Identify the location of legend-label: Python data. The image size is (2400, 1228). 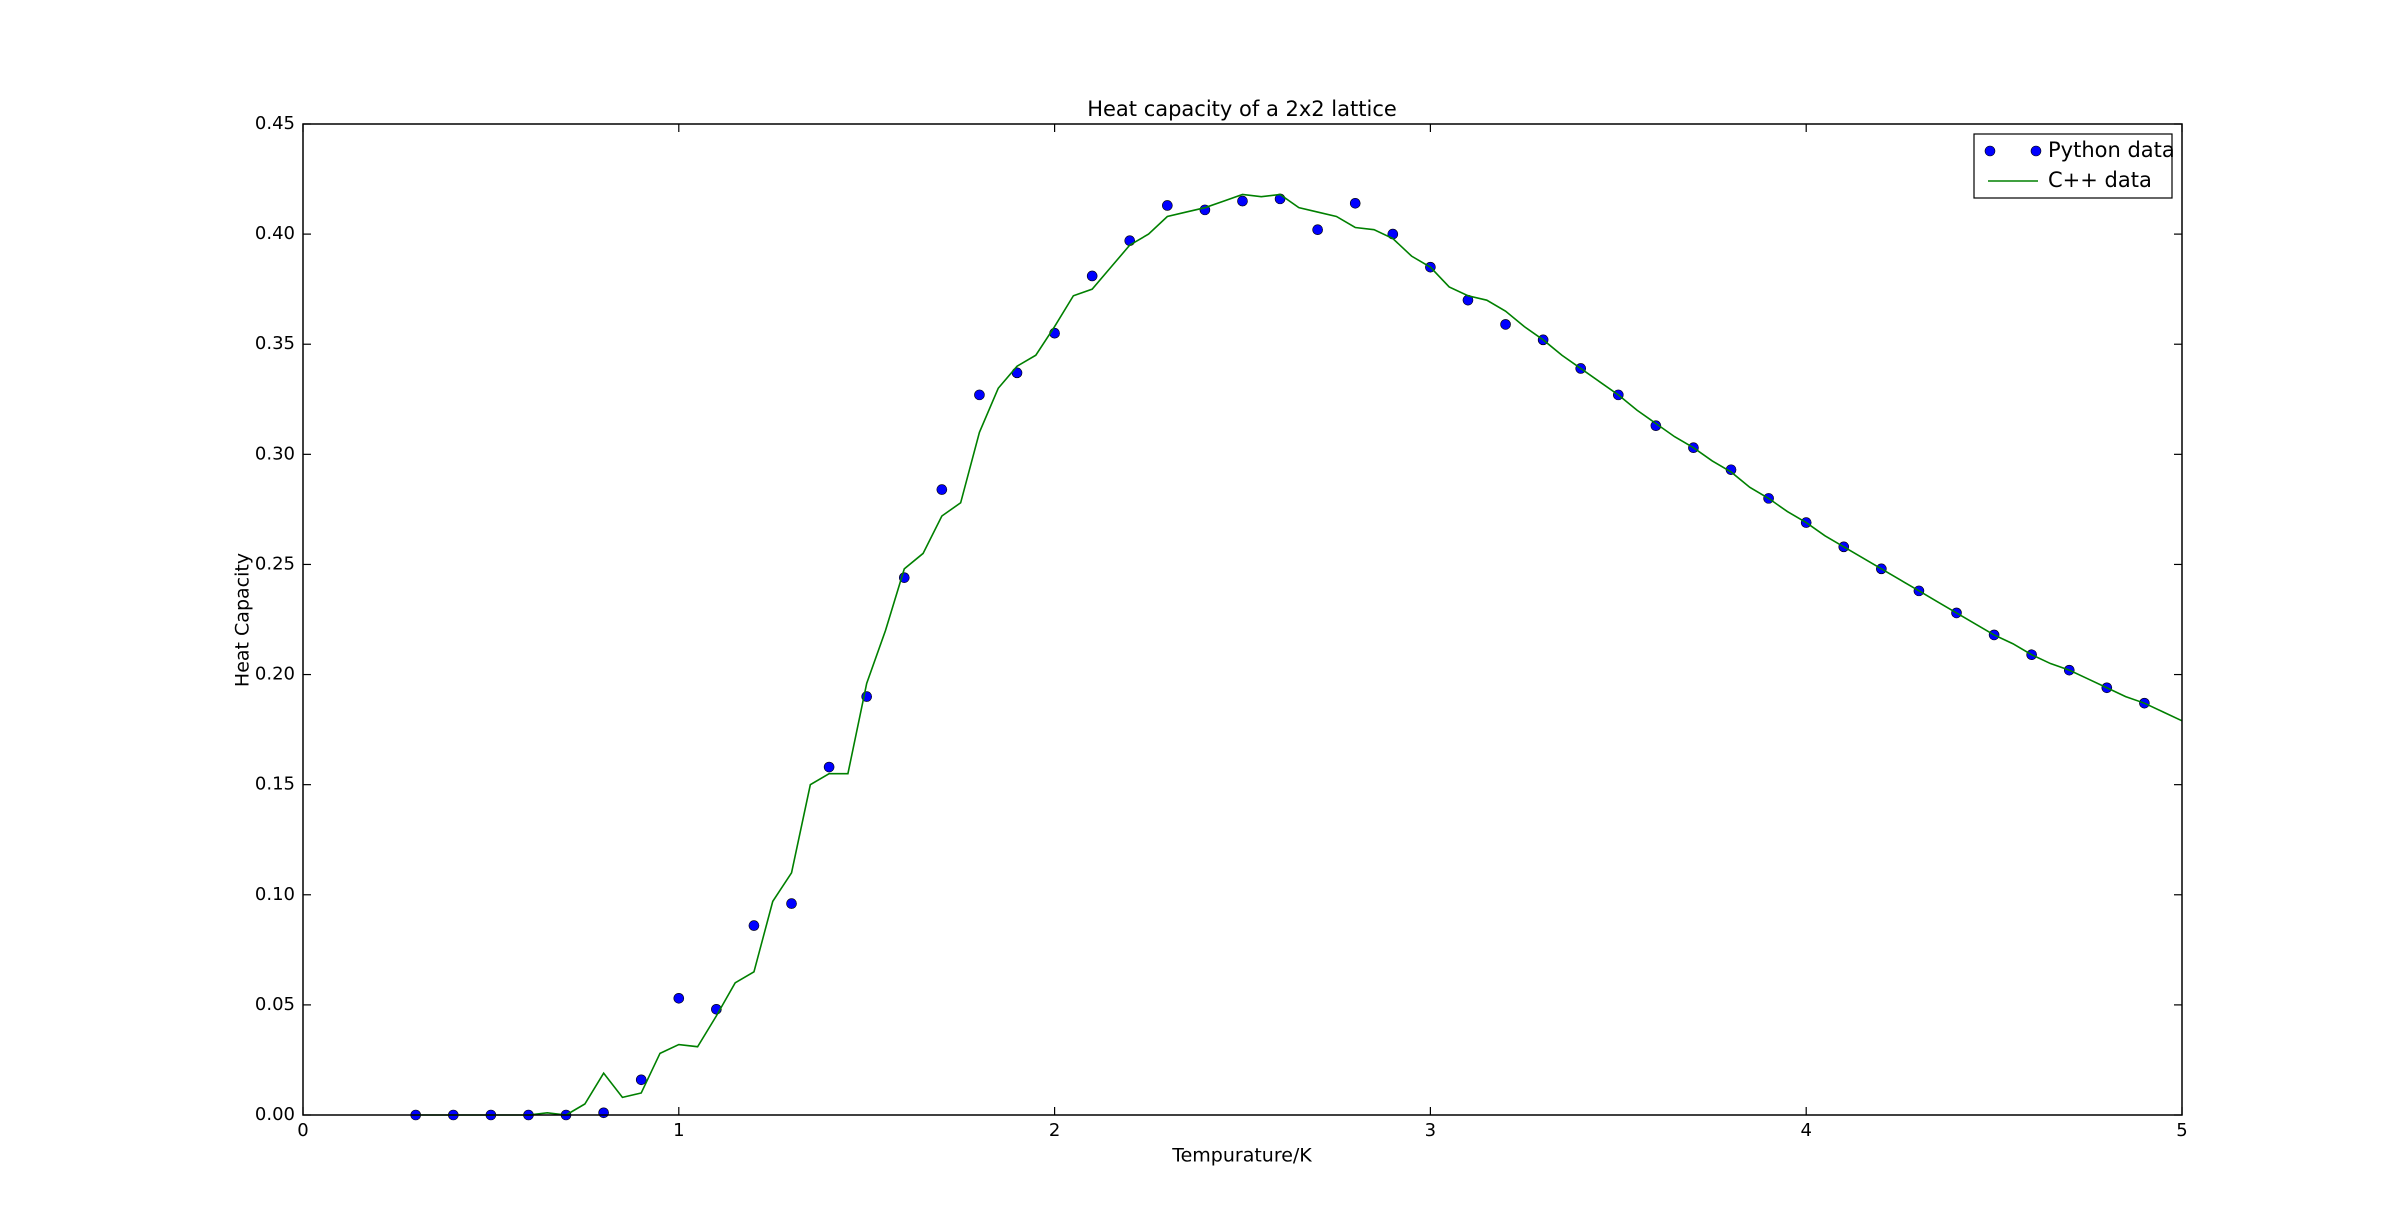
(2111, 150).